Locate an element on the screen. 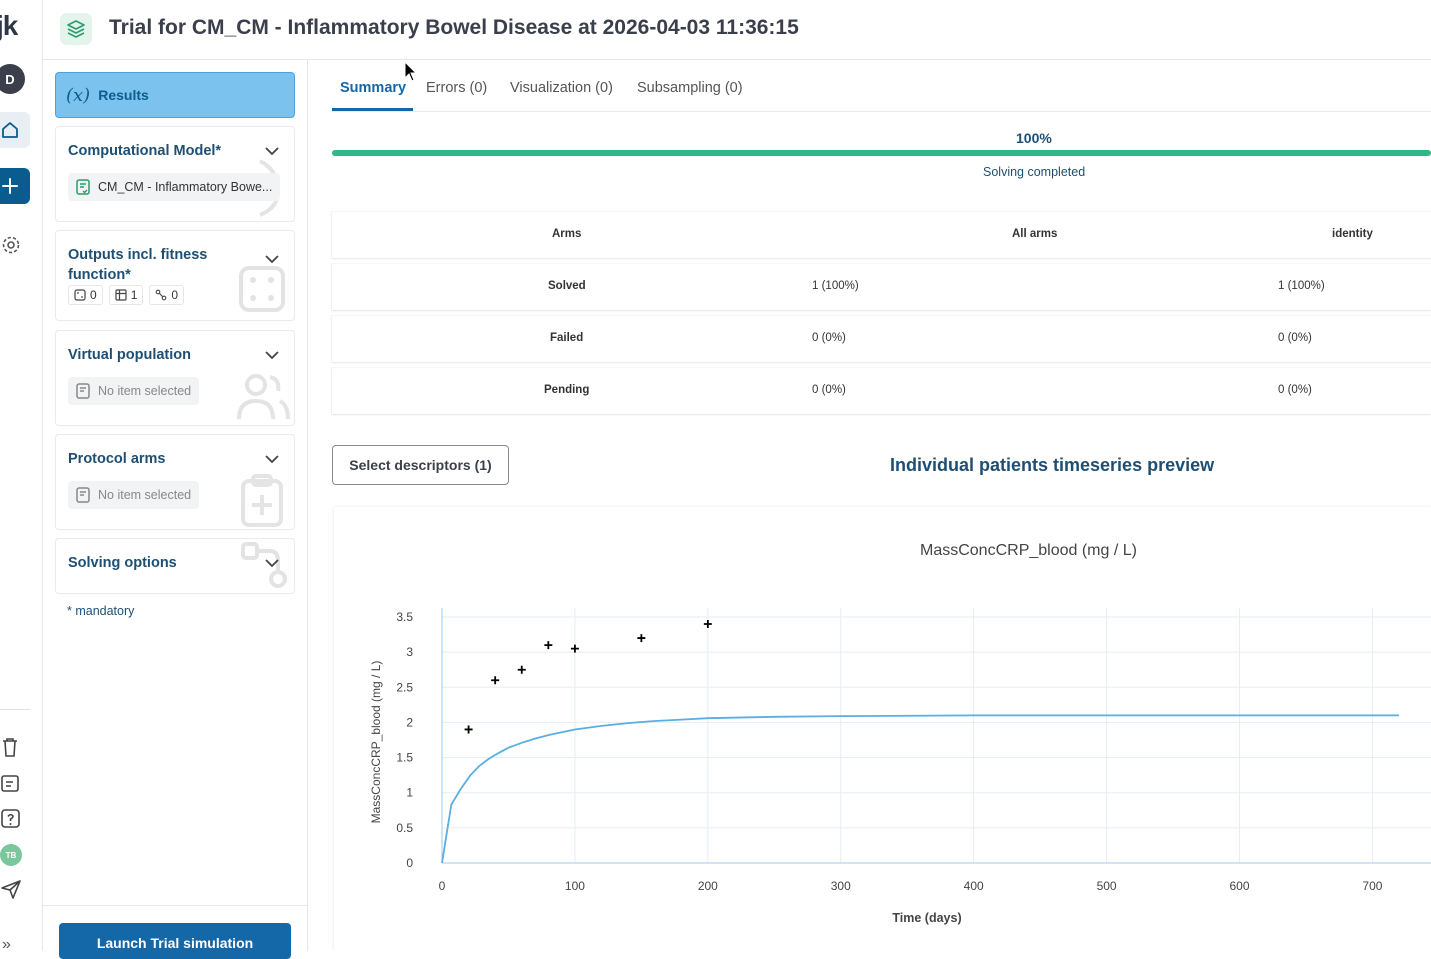 The image size is (1431, 959). row-label: Failed is located at coordinates (567, 338).